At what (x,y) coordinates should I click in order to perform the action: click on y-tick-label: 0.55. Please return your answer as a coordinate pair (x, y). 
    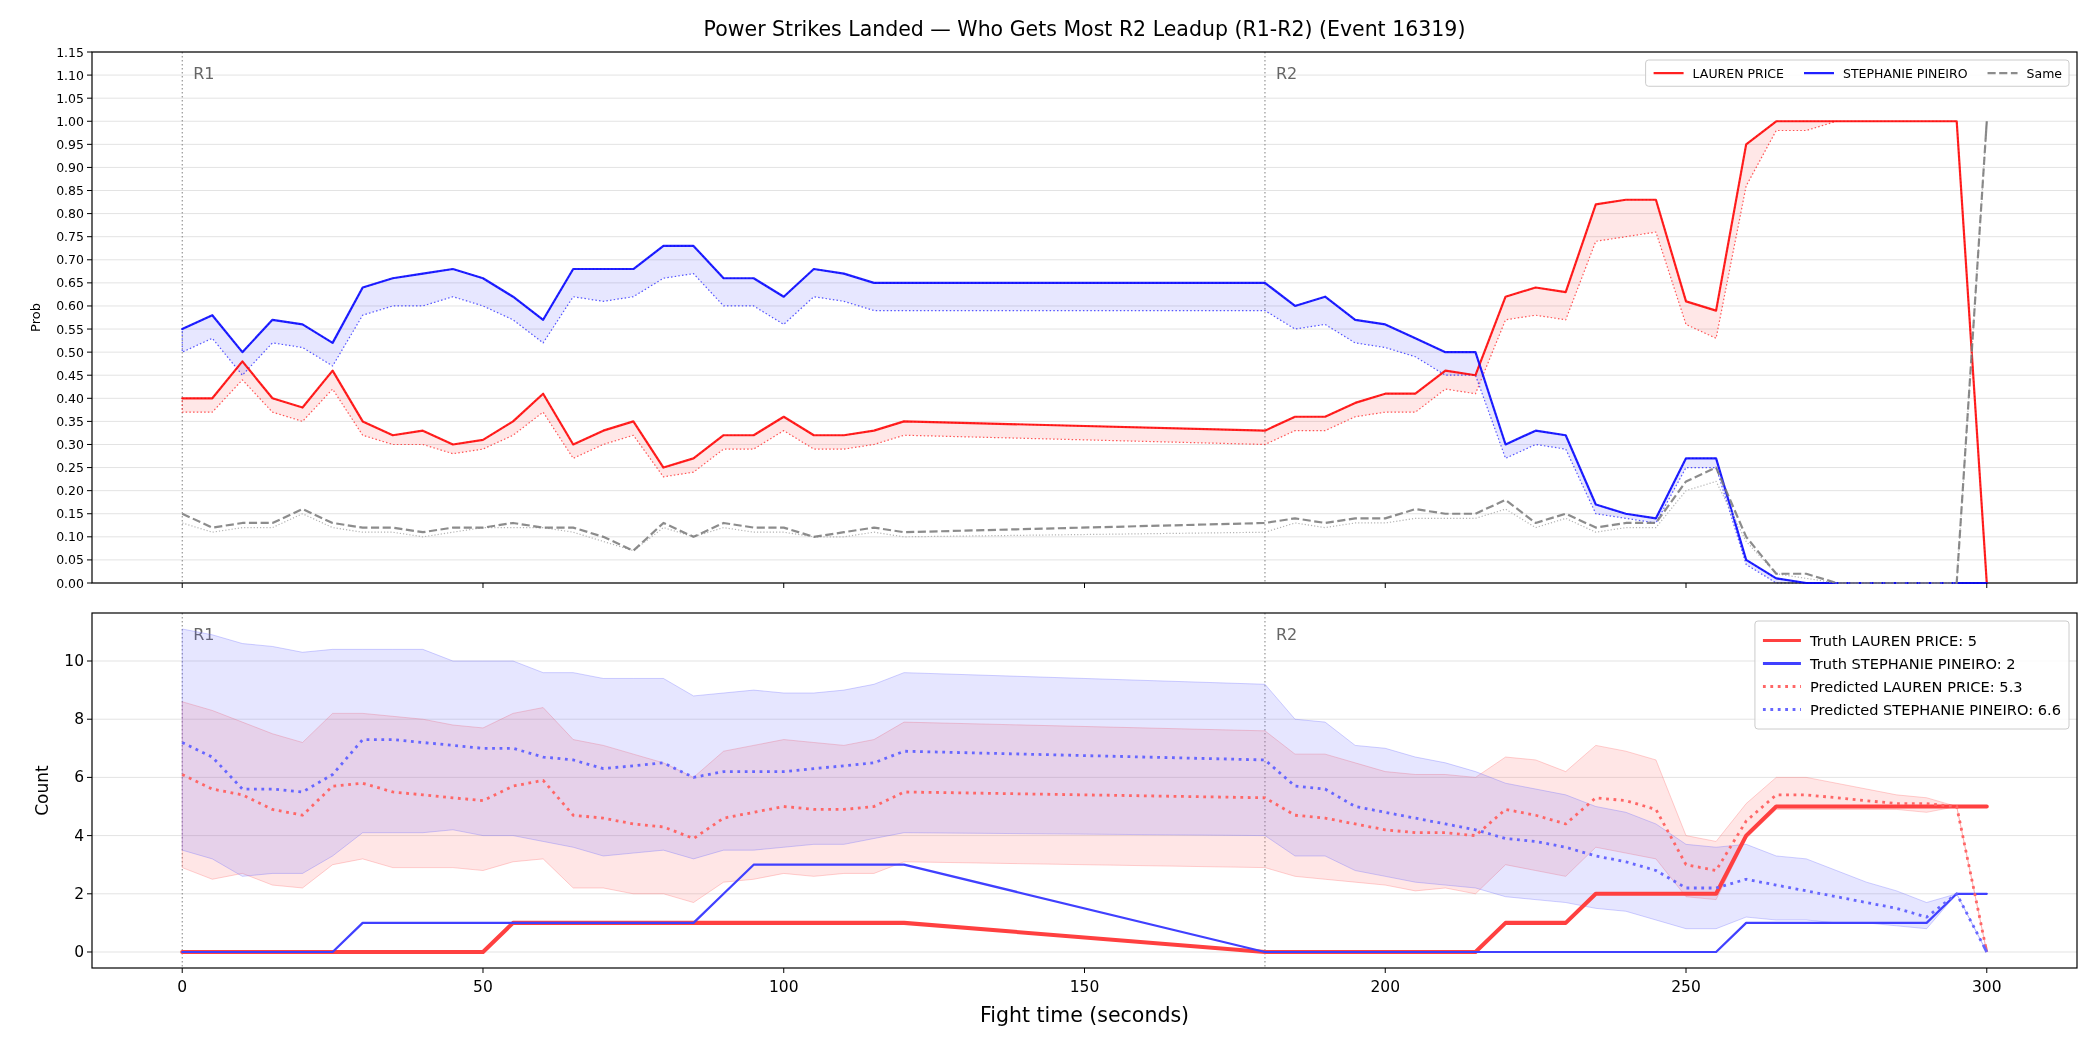
    Looking at the image, I should click on (70, 329).